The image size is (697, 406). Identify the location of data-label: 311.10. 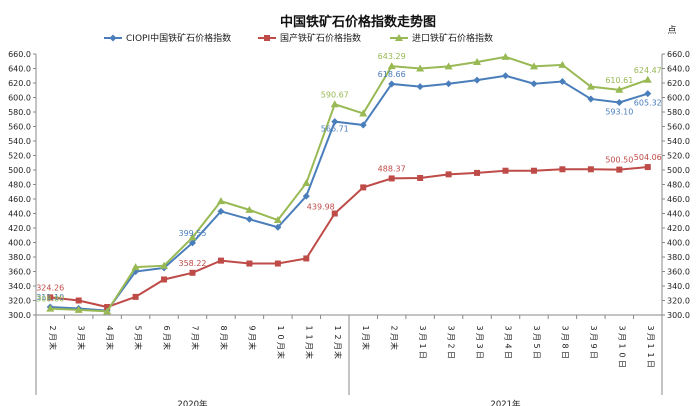
(50, 297).